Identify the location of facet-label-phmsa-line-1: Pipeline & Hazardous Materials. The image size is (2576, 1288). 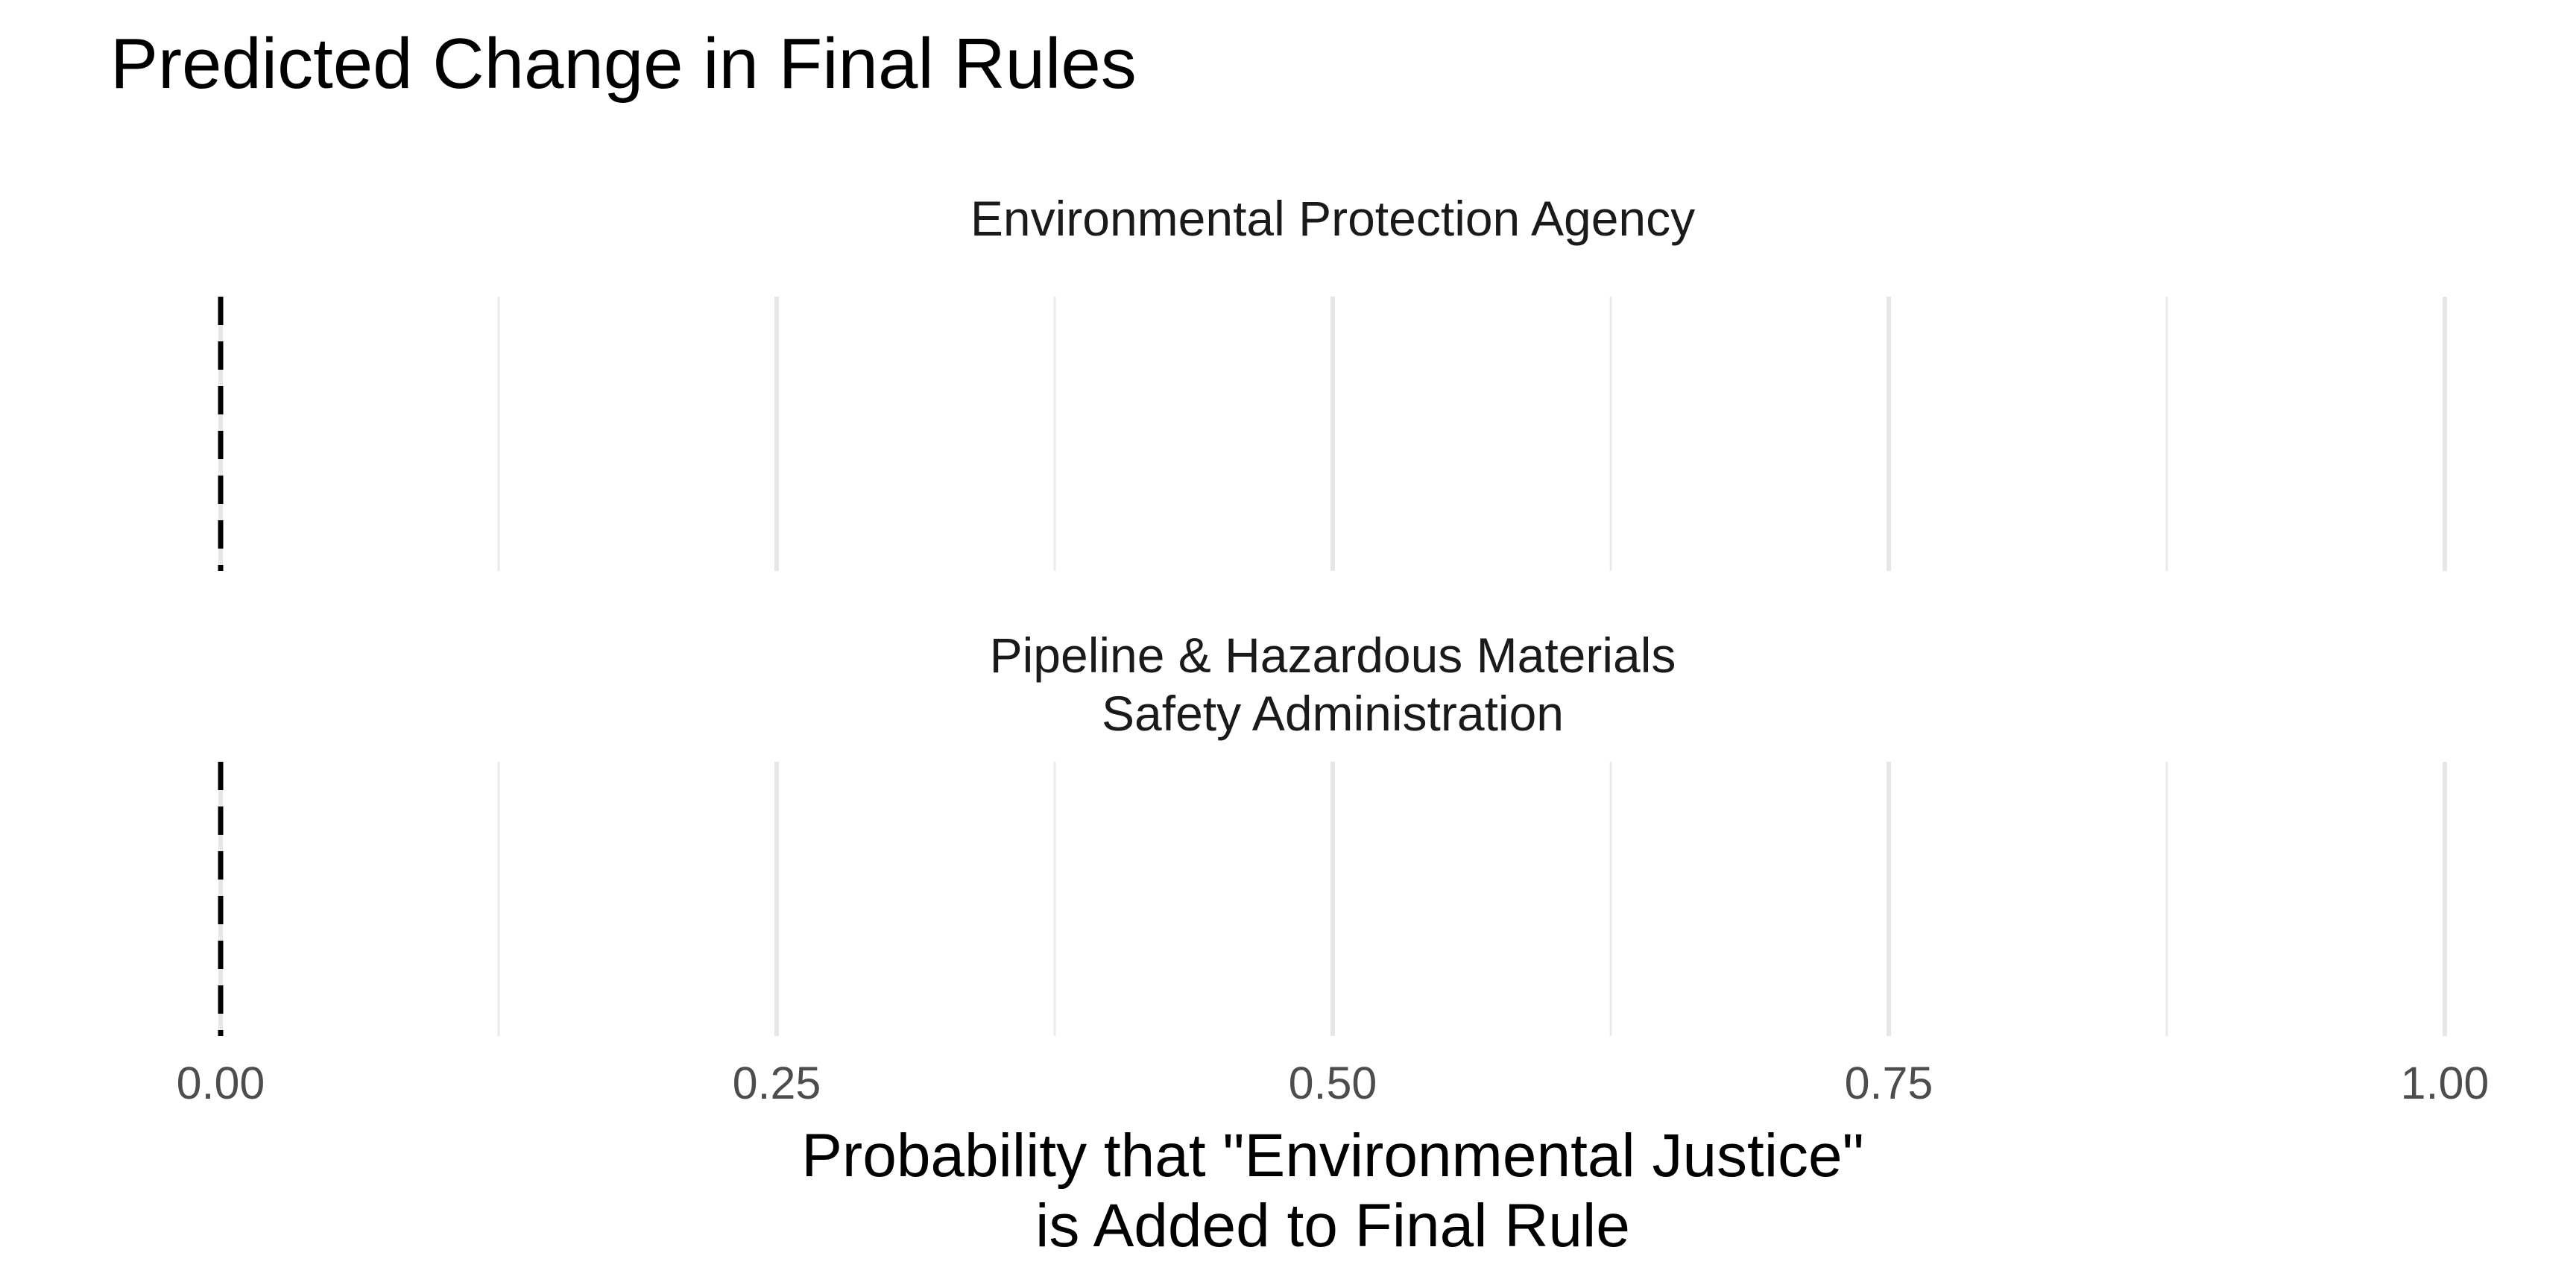
(1333, 655).